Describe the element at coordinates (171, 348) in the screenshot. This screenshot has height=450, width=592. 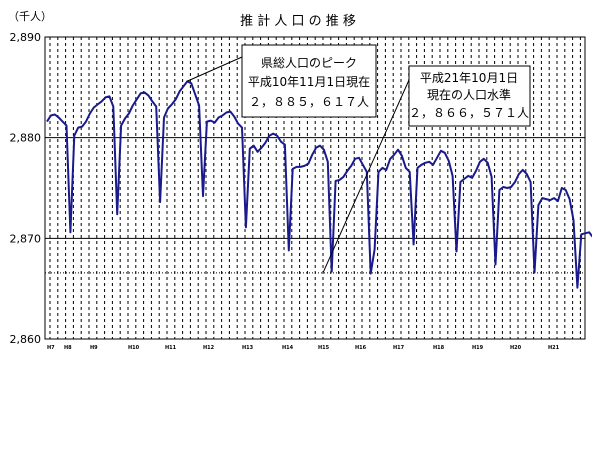
I see `x-tick-label: H11` at that location.